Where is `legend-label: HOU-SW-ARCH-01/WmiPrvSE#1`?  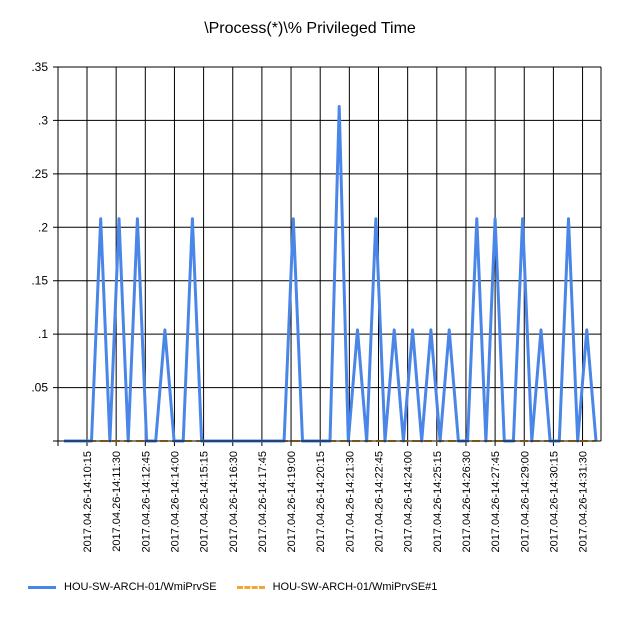 legend-label: HOU-SW-ARCH-01/WmiPrvSE#1 is located at coordinates (355, 587).